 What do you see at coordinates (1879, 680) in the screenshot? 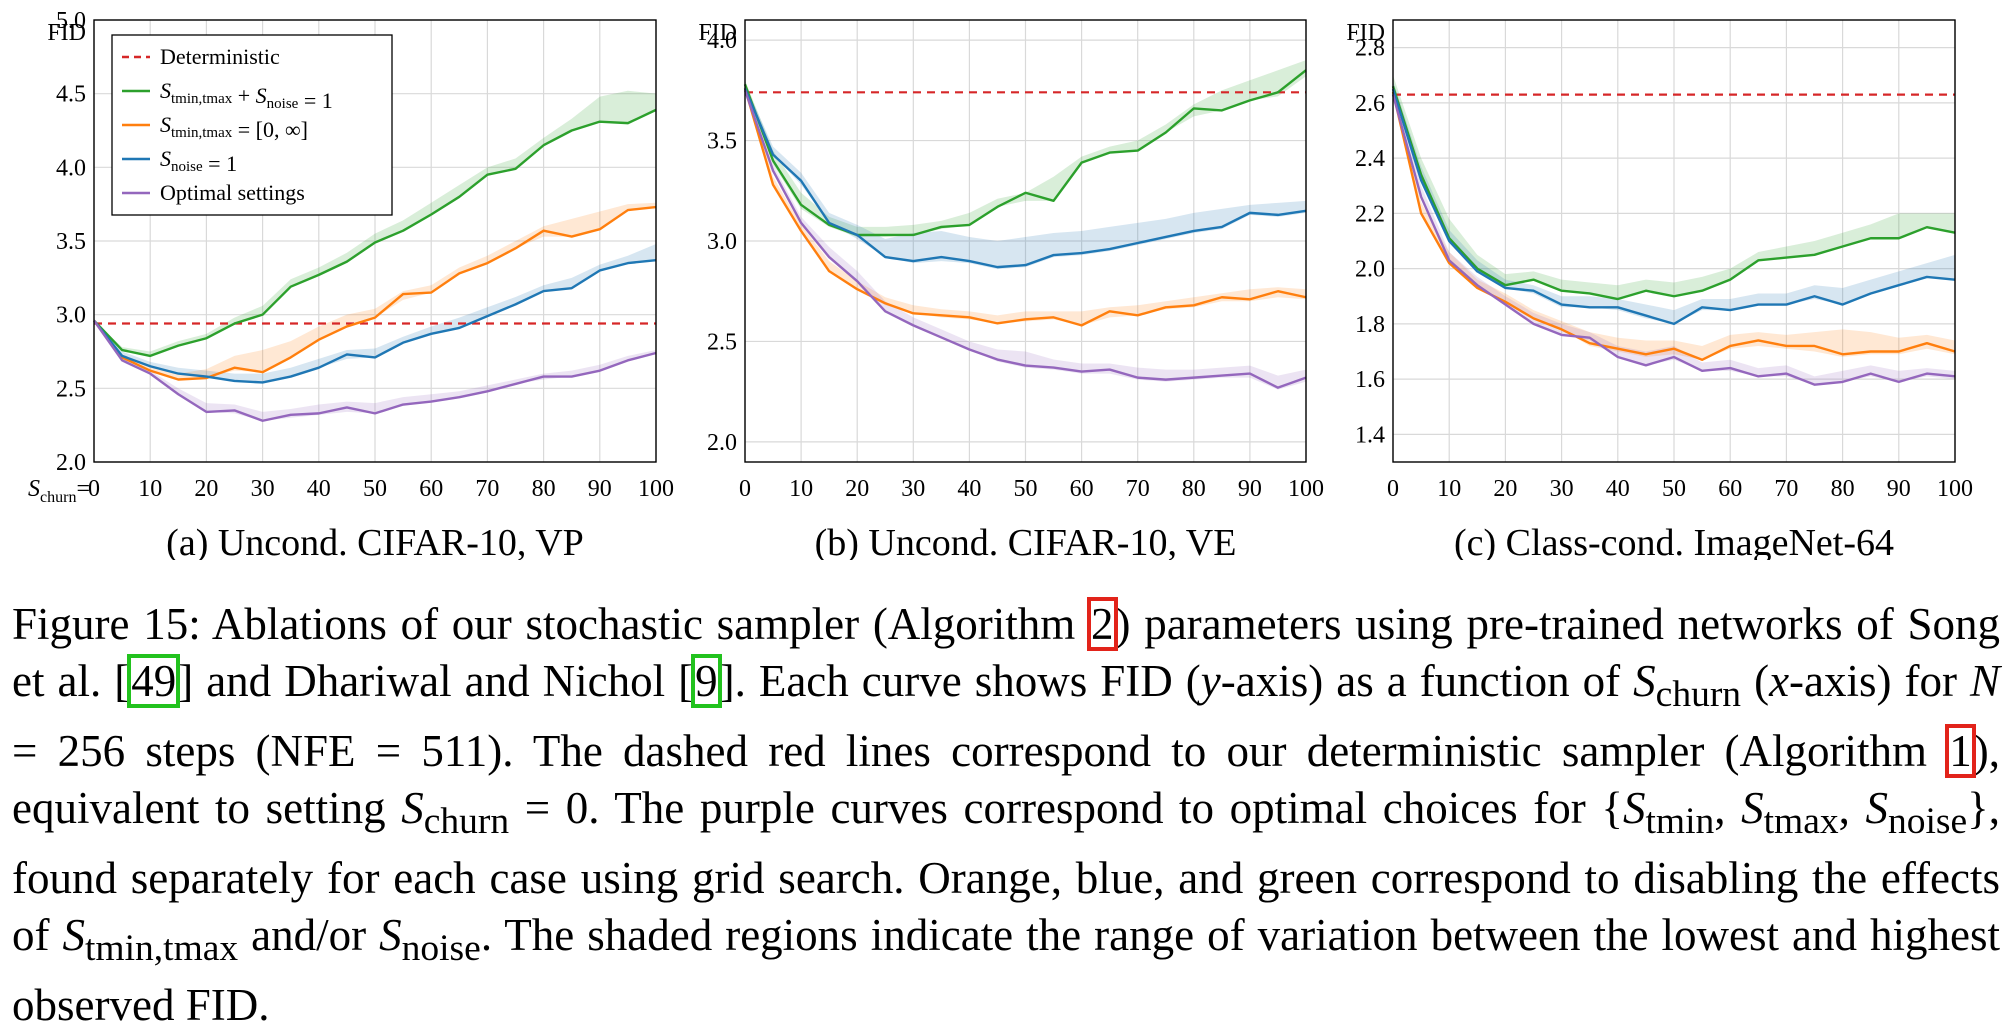
I see `caption-text: -axis) for` at bounding box center [1879, 680].